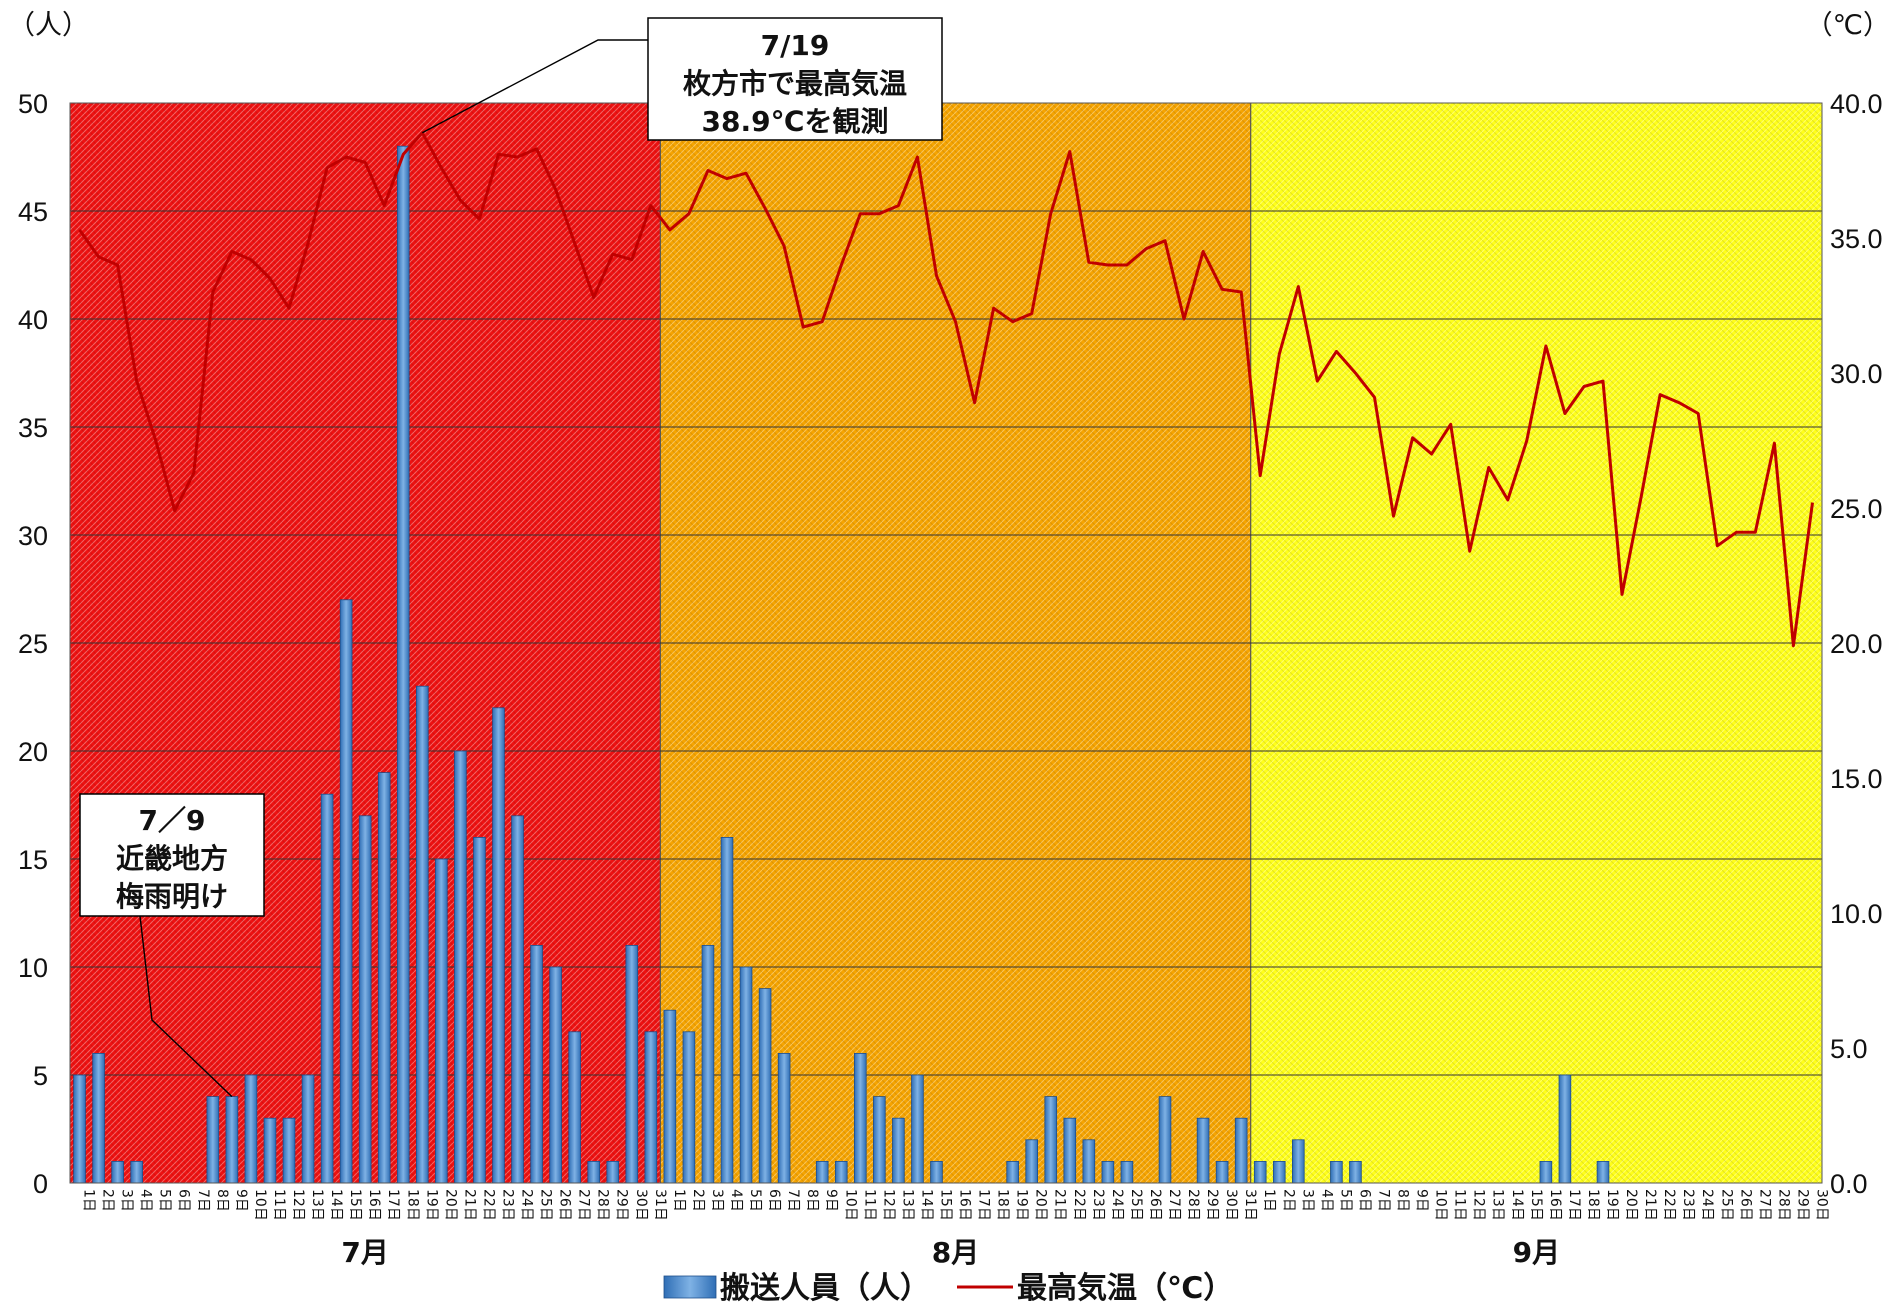 The height and width of the screenshot is (1308, 1899). I want to click on day-label: 14日, so click(336, 1205).